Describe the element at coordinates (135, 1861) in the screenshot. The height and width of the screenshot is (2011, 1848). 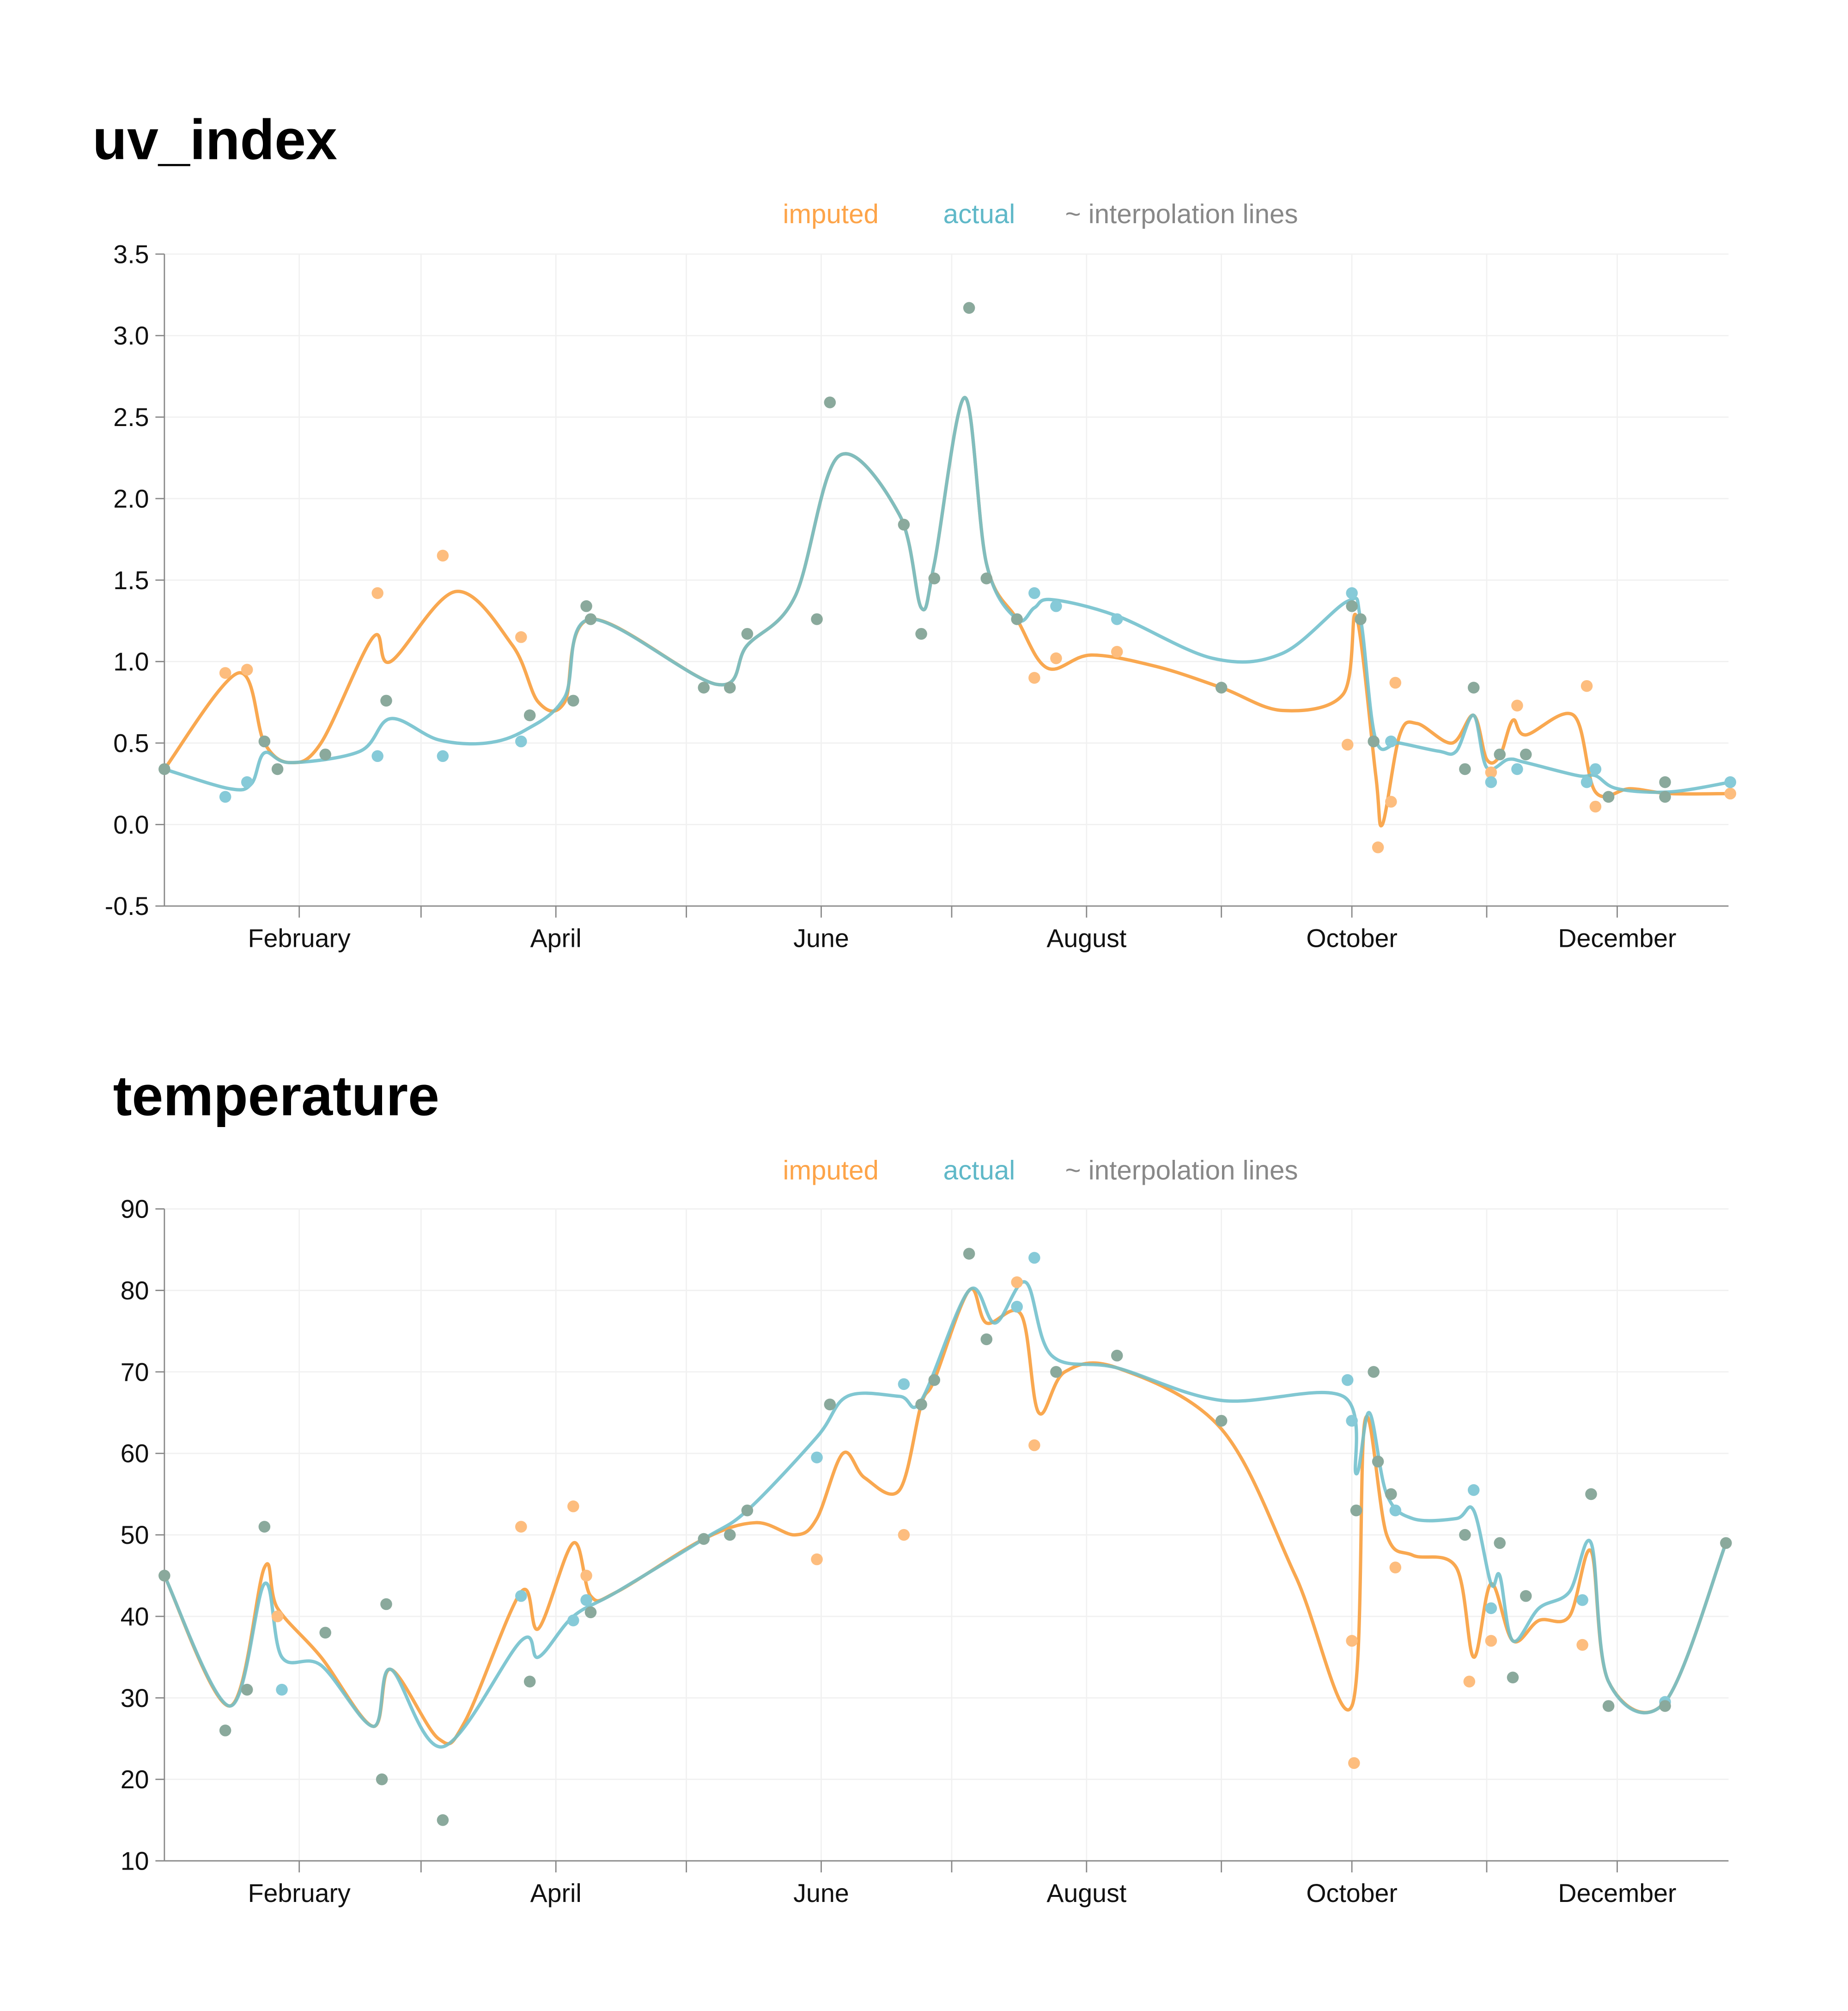
I see `y-tick-label: 10` at that location.